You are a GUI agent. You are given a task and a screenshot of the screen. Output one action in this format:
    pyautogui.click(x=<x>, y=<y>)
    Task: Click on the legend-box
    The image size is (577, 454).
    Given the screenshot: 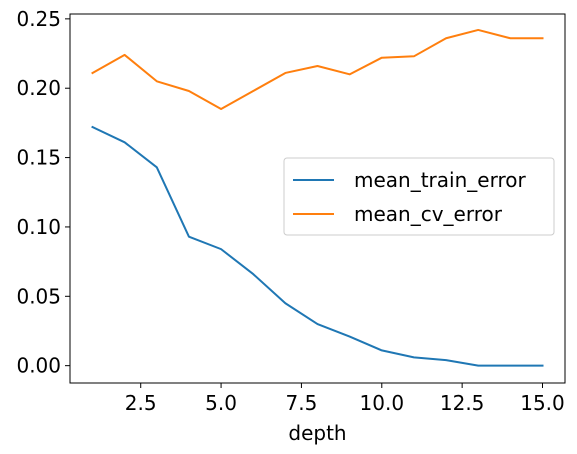 What is the action you would take?
    pyautogui.click(x=419, y=196)
    